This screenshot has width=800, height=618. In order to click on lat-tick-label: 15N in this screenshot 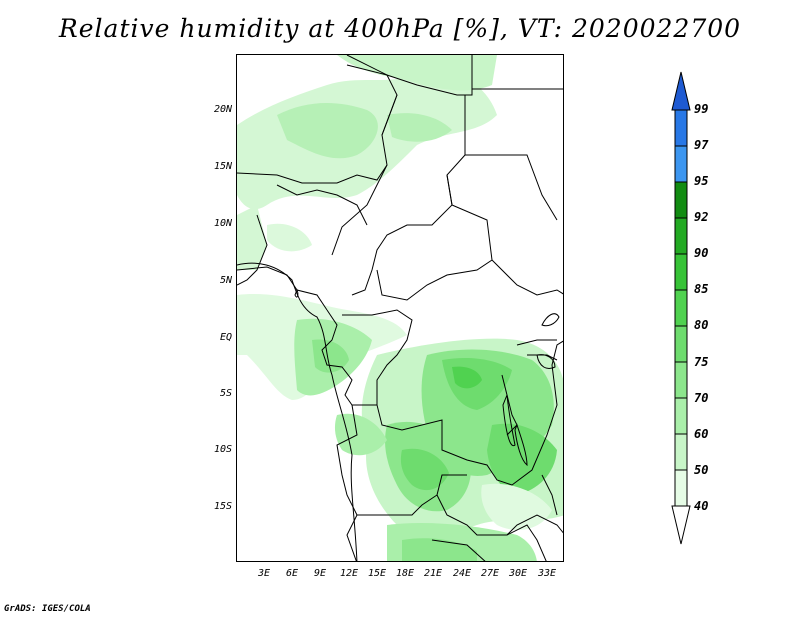, I will do `click(222, 166)`.